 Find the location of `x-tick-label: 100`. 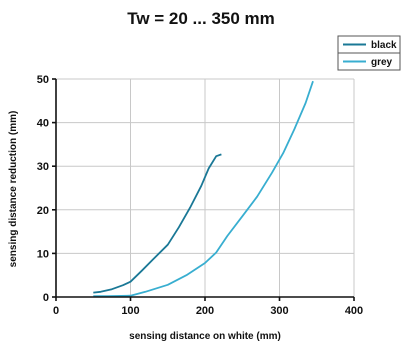

x-tick-label: 100 is located at coordinates (130, 311).